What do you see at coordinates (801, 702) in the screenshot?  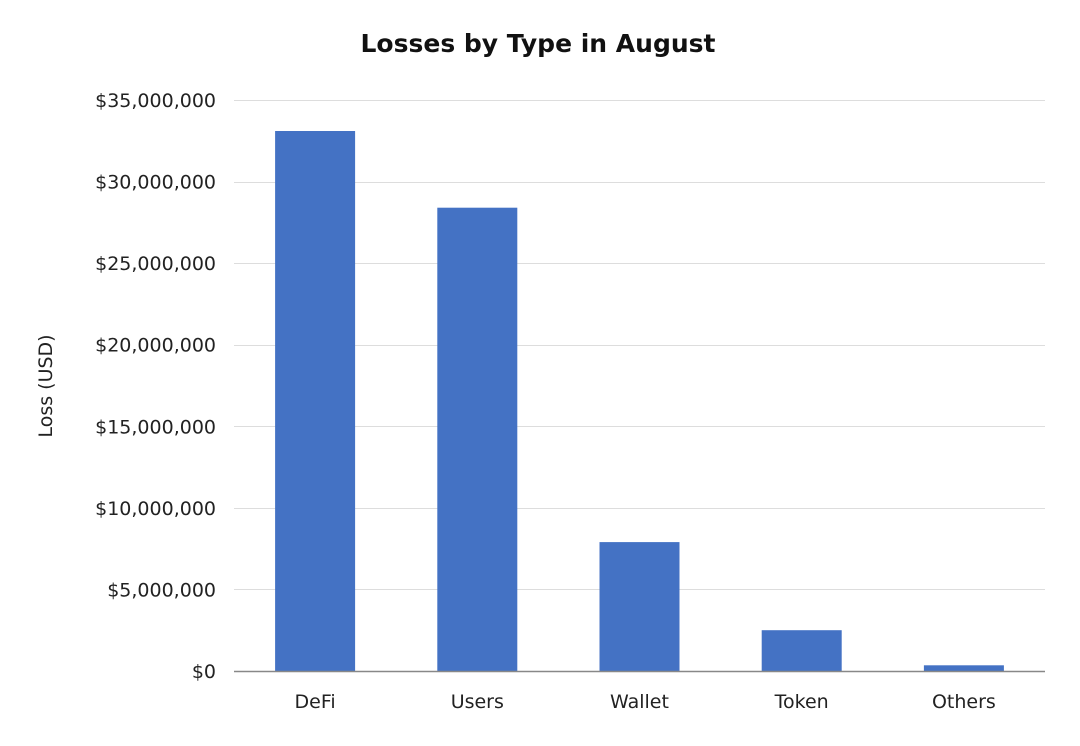 I see `x-tick-label: Token` at bounding box center [801, 702].